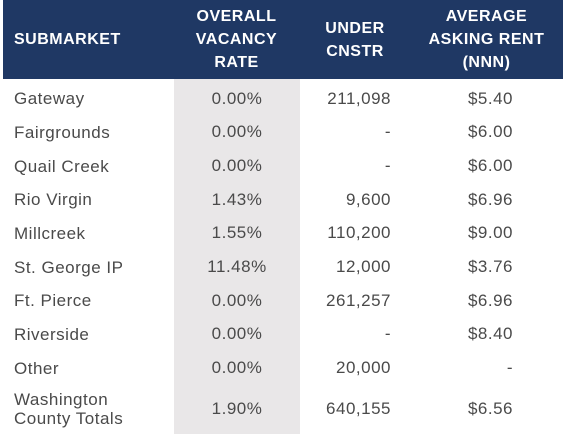  What do you see at coordinates (509, 367) in the screenshot?
I see `asking-rent: -` at bounding box center [509, 367].